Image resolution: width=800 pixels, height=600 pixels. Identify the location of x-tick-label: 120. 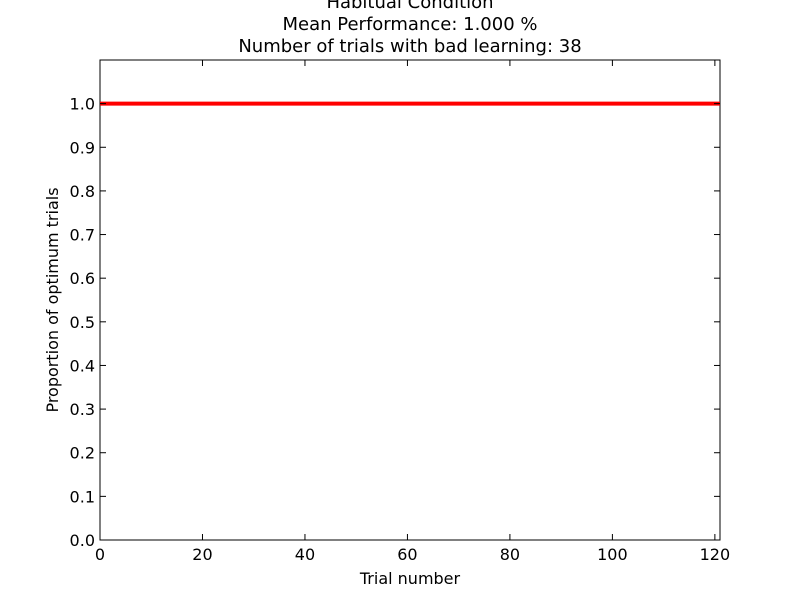
(715, 554).